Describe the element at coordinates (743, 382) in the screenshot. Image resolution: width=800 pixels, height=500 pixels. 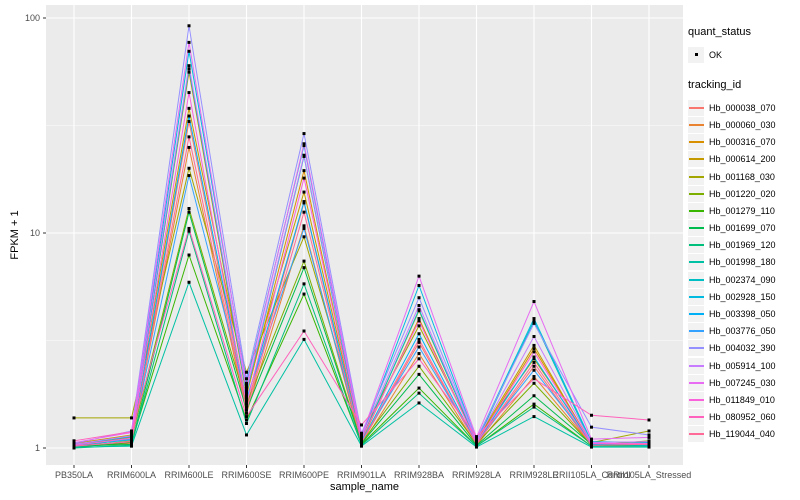
I see `legend-entry: Hb_007245_030` at that location.